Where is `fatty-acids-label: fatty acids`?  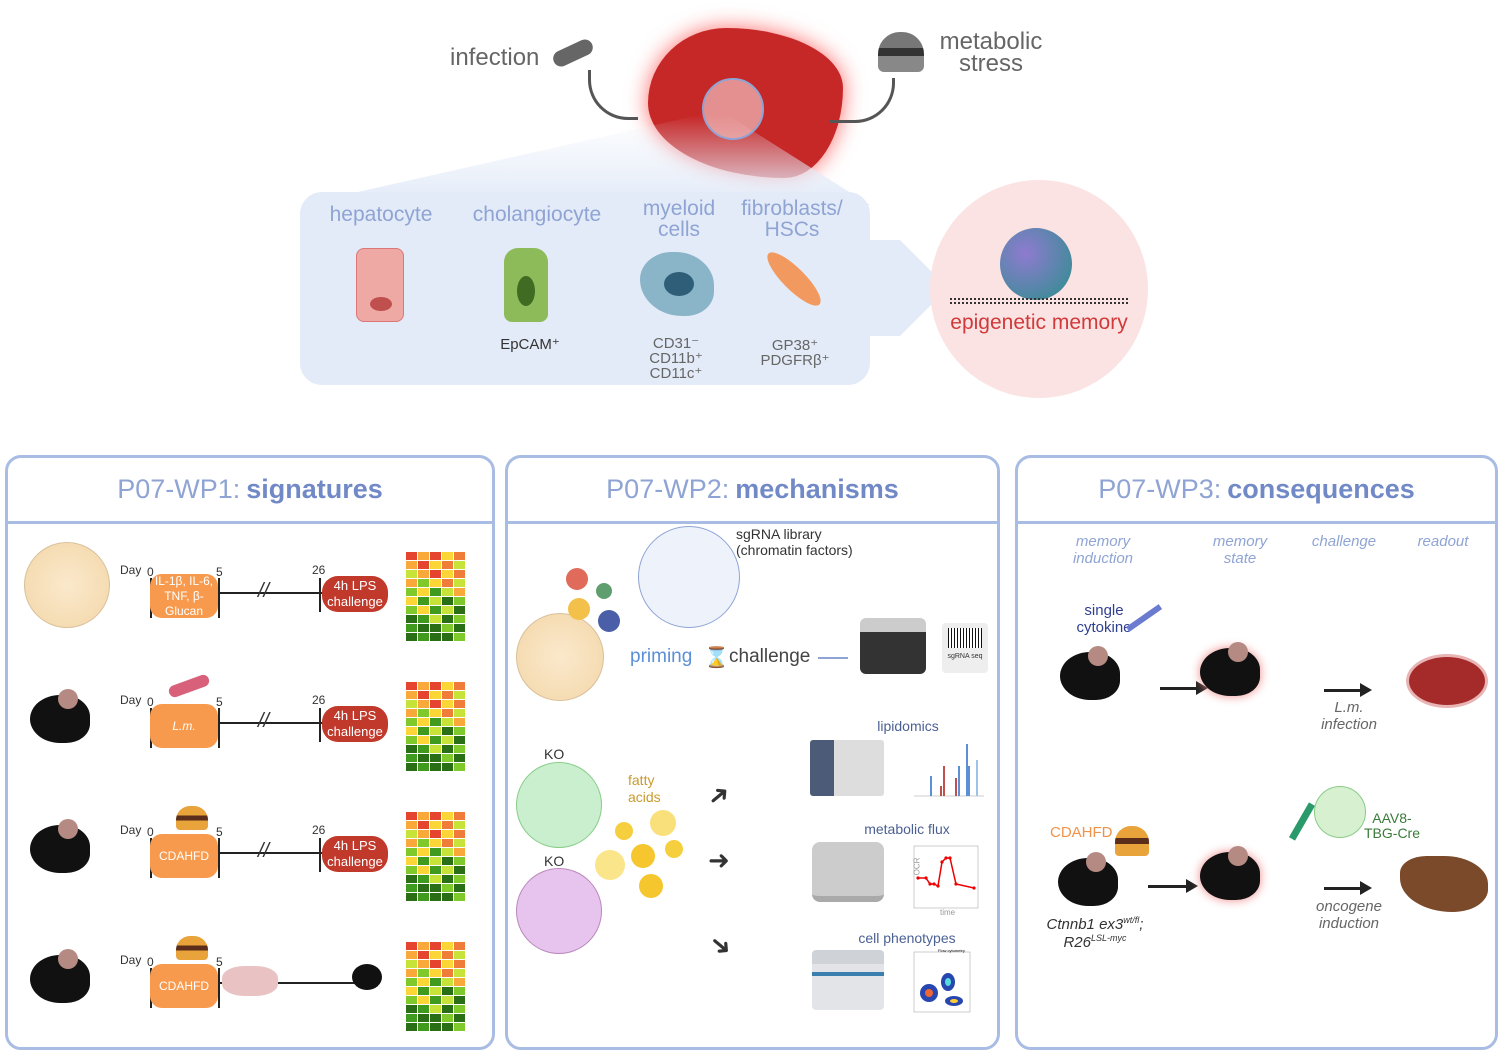 fatty-acids-label: fatty acids is located at coordinates (644, 788).